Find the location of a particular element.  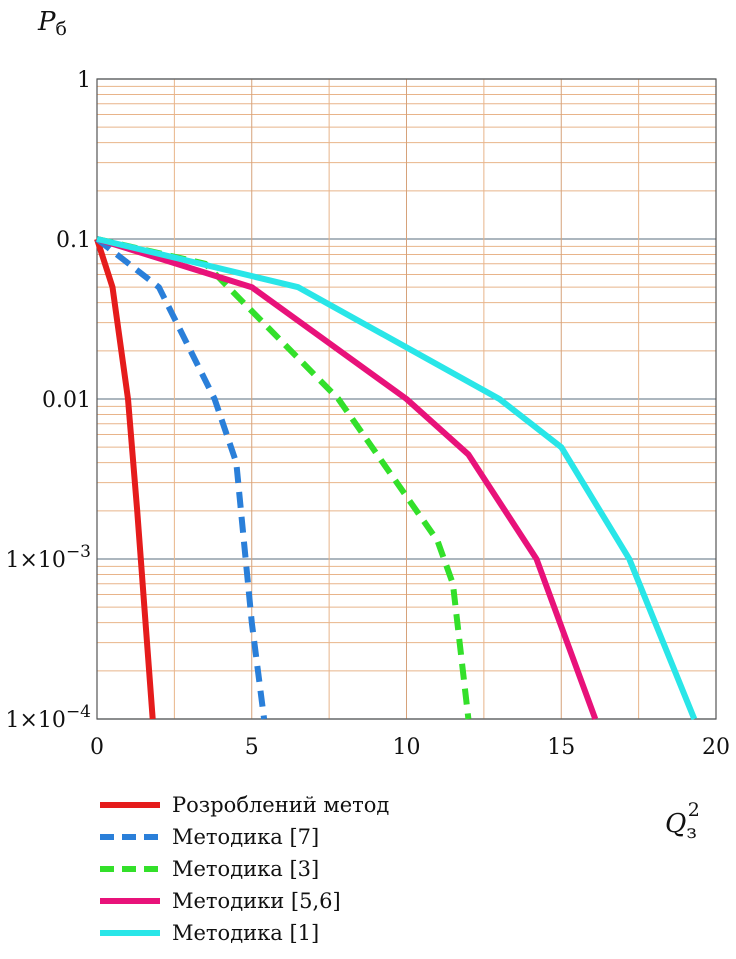

y-axis-title: Pб is located at coordinates (52, 23).